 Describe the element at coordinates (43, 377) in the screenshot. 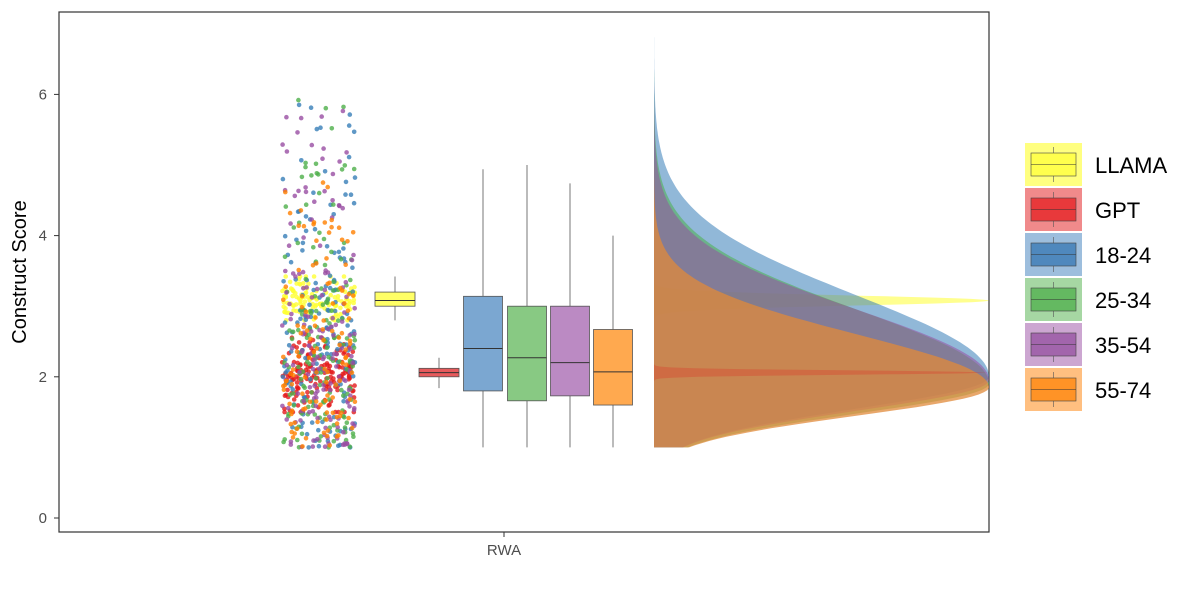

I see `y-tick-label: 2` at that location.